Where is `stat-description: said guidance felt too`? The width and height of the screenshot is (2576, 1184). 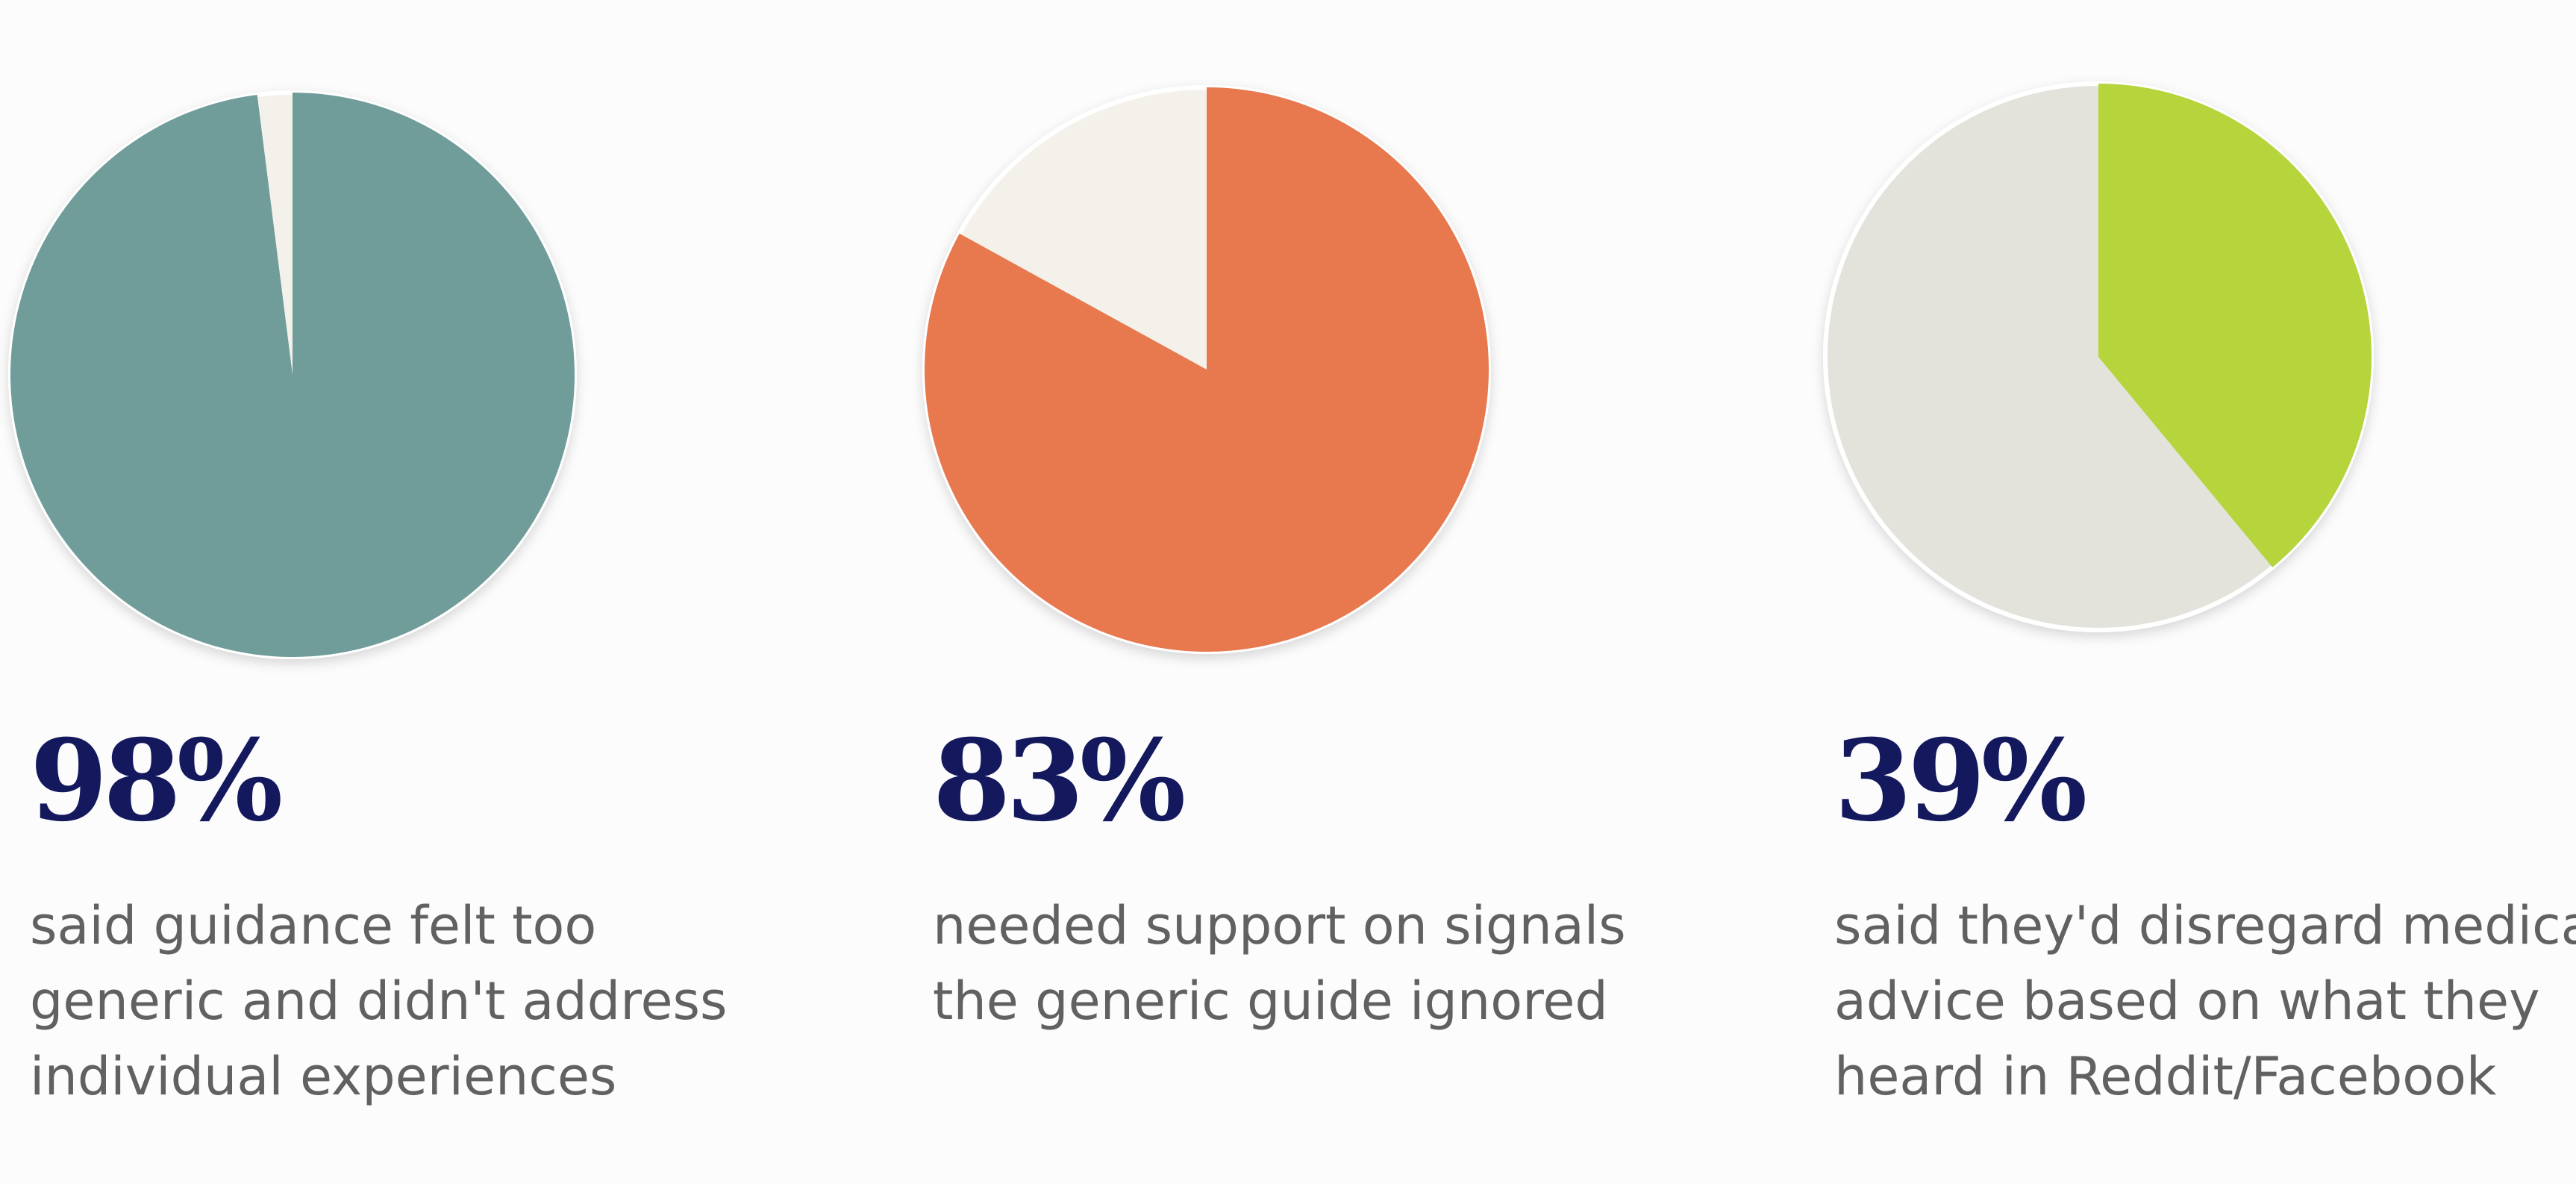
stat-description: said guidance felt too is located at coordinates (313, 925).